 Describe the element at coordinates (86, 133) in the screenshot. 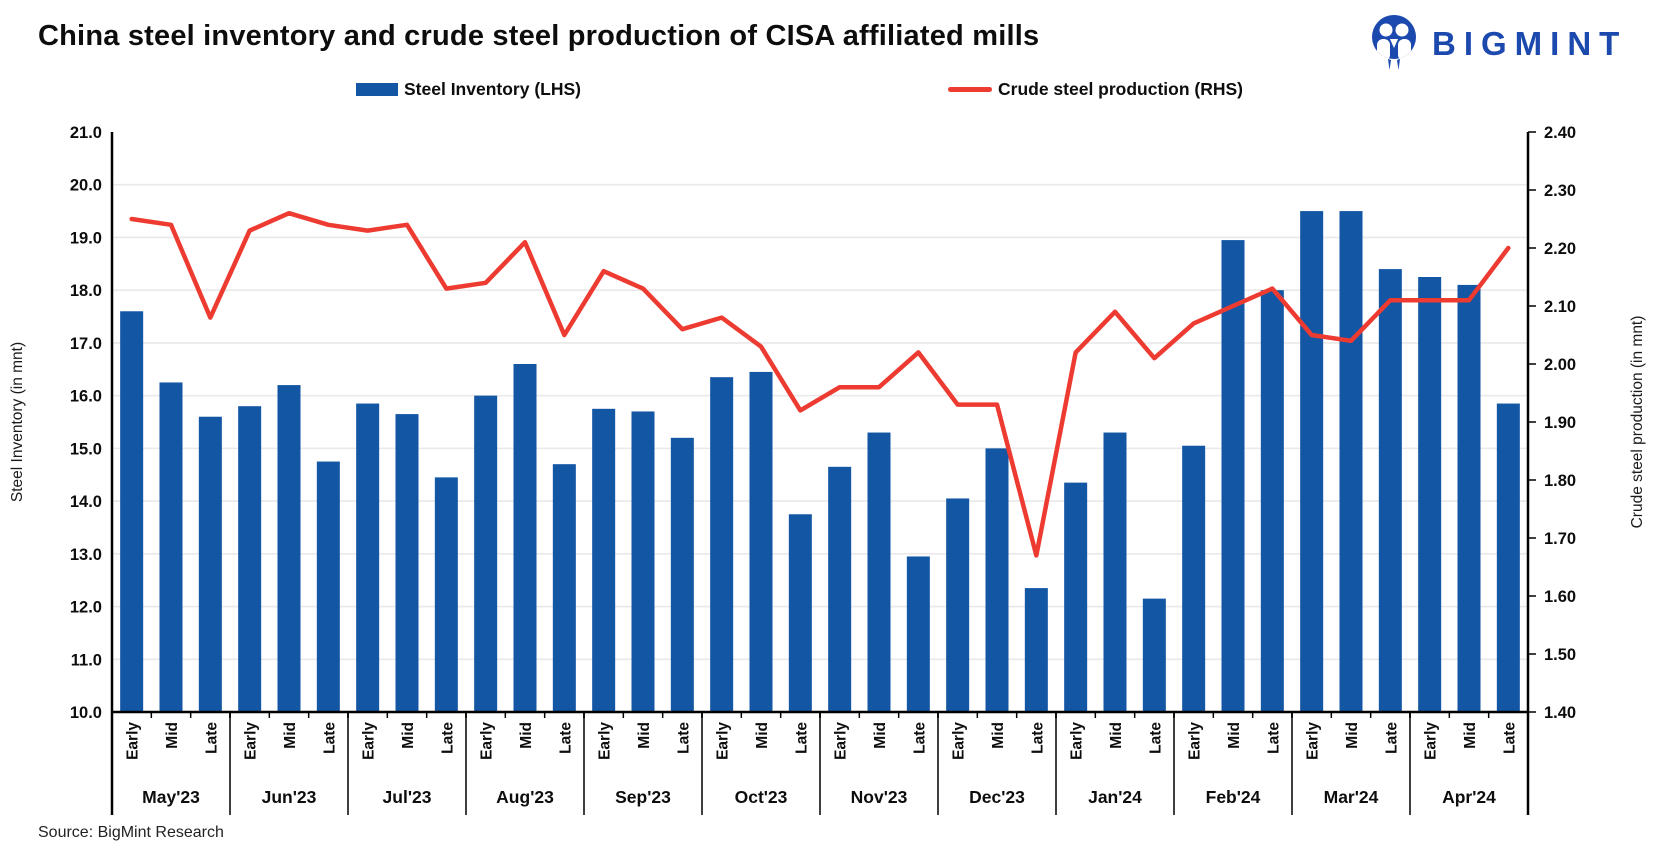

I see `left-tick-label: 21.0` at that location.